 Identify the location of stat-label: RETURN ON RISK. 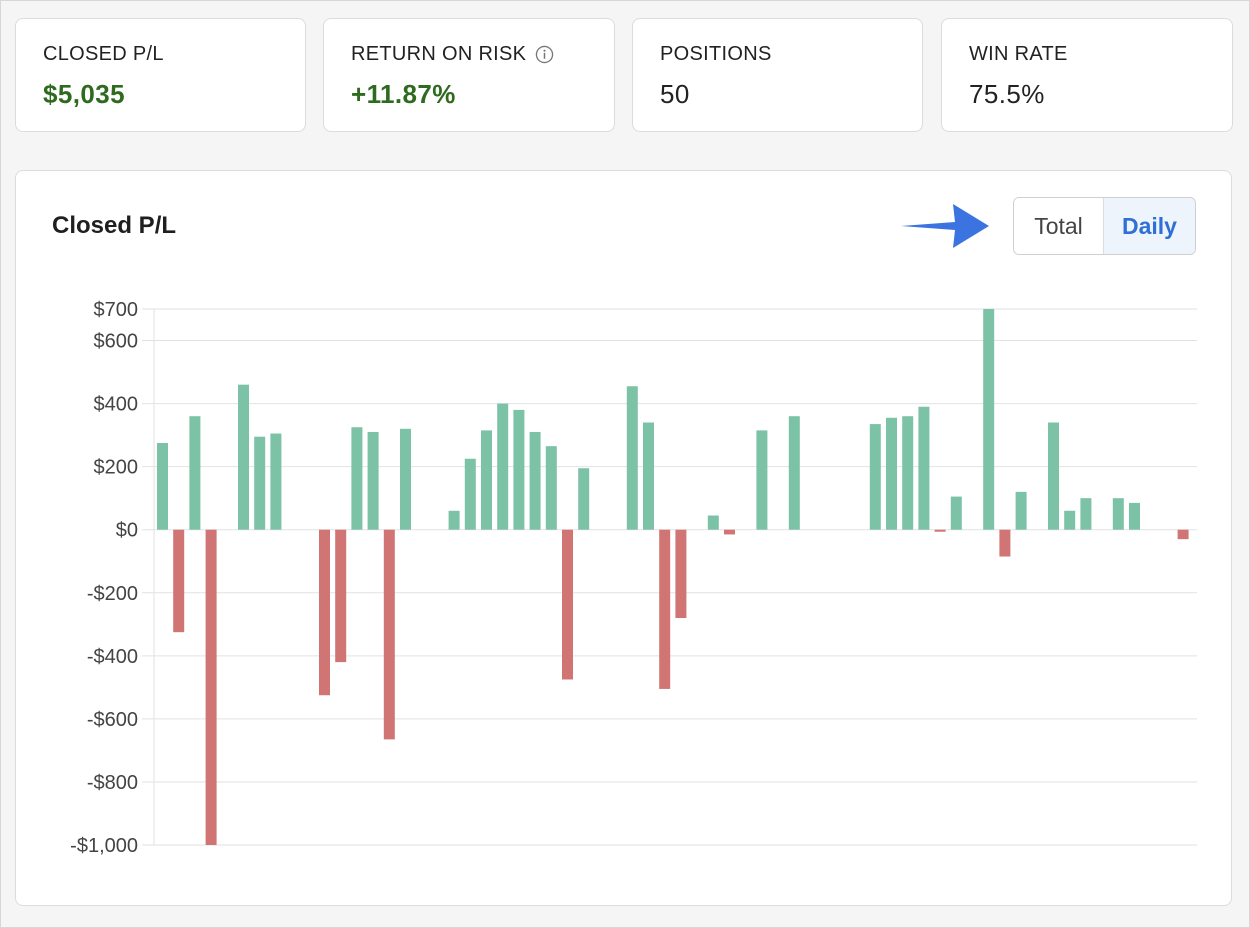
(439, 54).